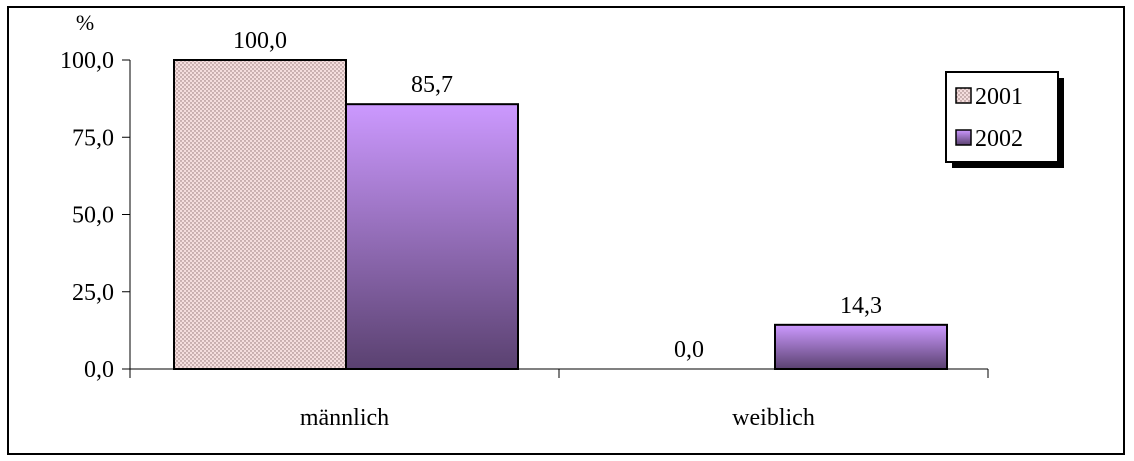  What do you see at coordinates (260, 41) in the screenshot?
I see `data-label-2001-männlich: 100,0` at bounding box center [260, 41].